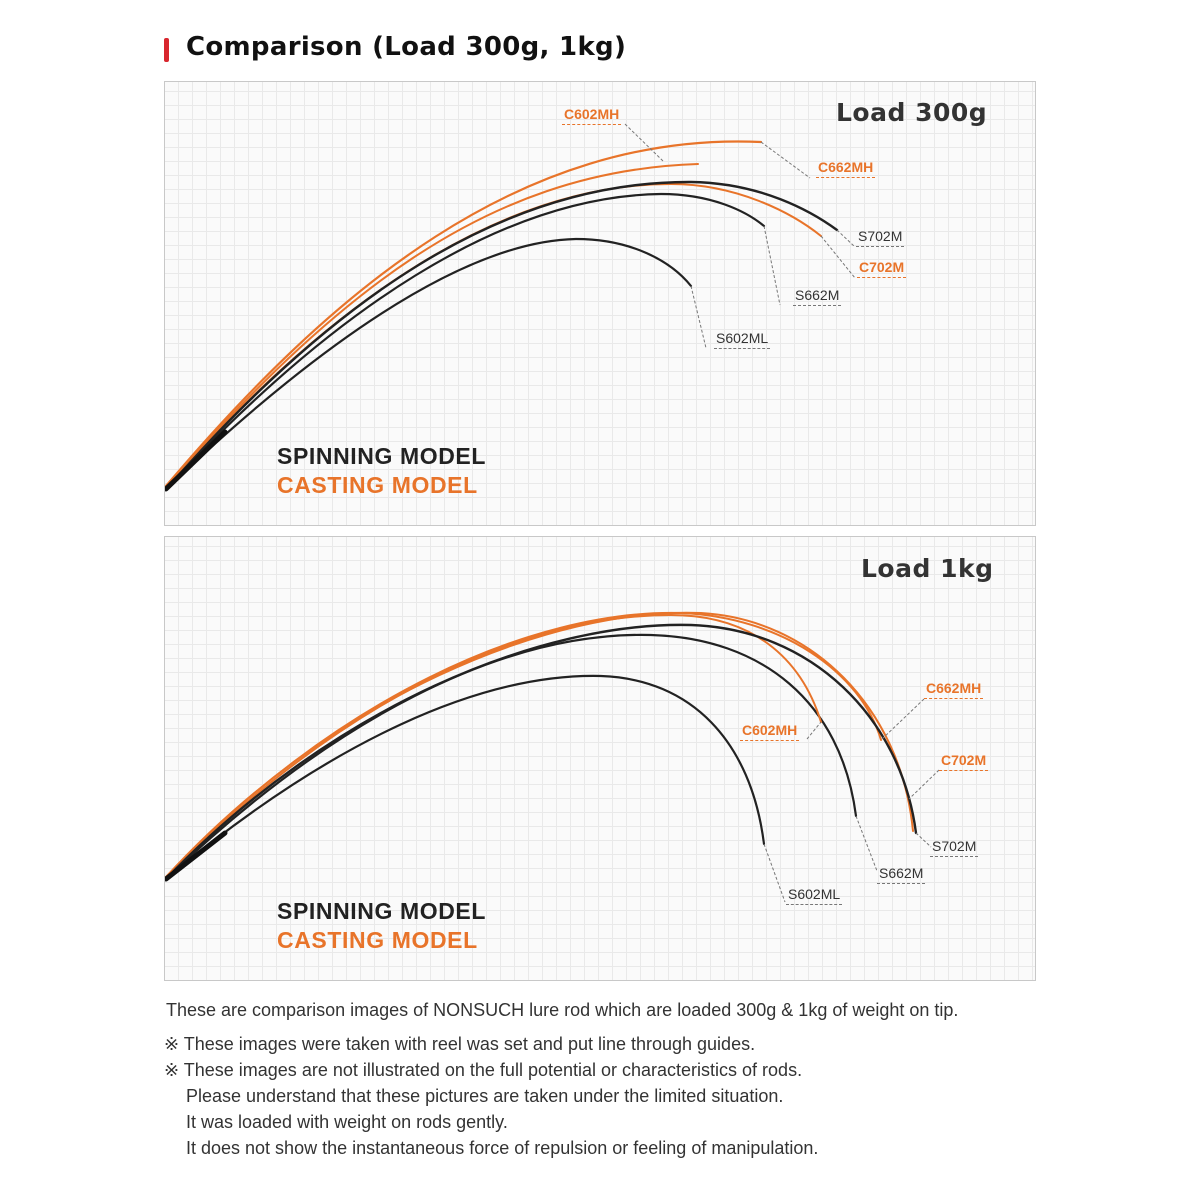 This screenshot has height=1200, width=1200. I want to click on title-accent-bar, so click(166, 50).